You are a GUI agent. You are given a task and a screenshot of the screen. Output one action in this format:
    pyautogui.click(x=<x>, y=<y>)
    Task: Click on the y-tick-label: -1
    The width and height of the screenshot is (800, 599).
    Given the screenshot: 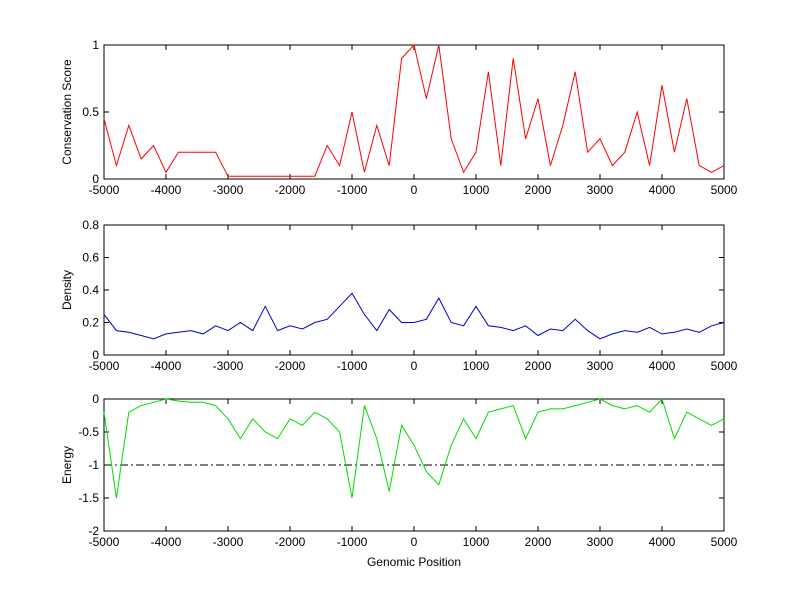 What is the action you would take?
    pyautogui.click(x=93, y=465)
    